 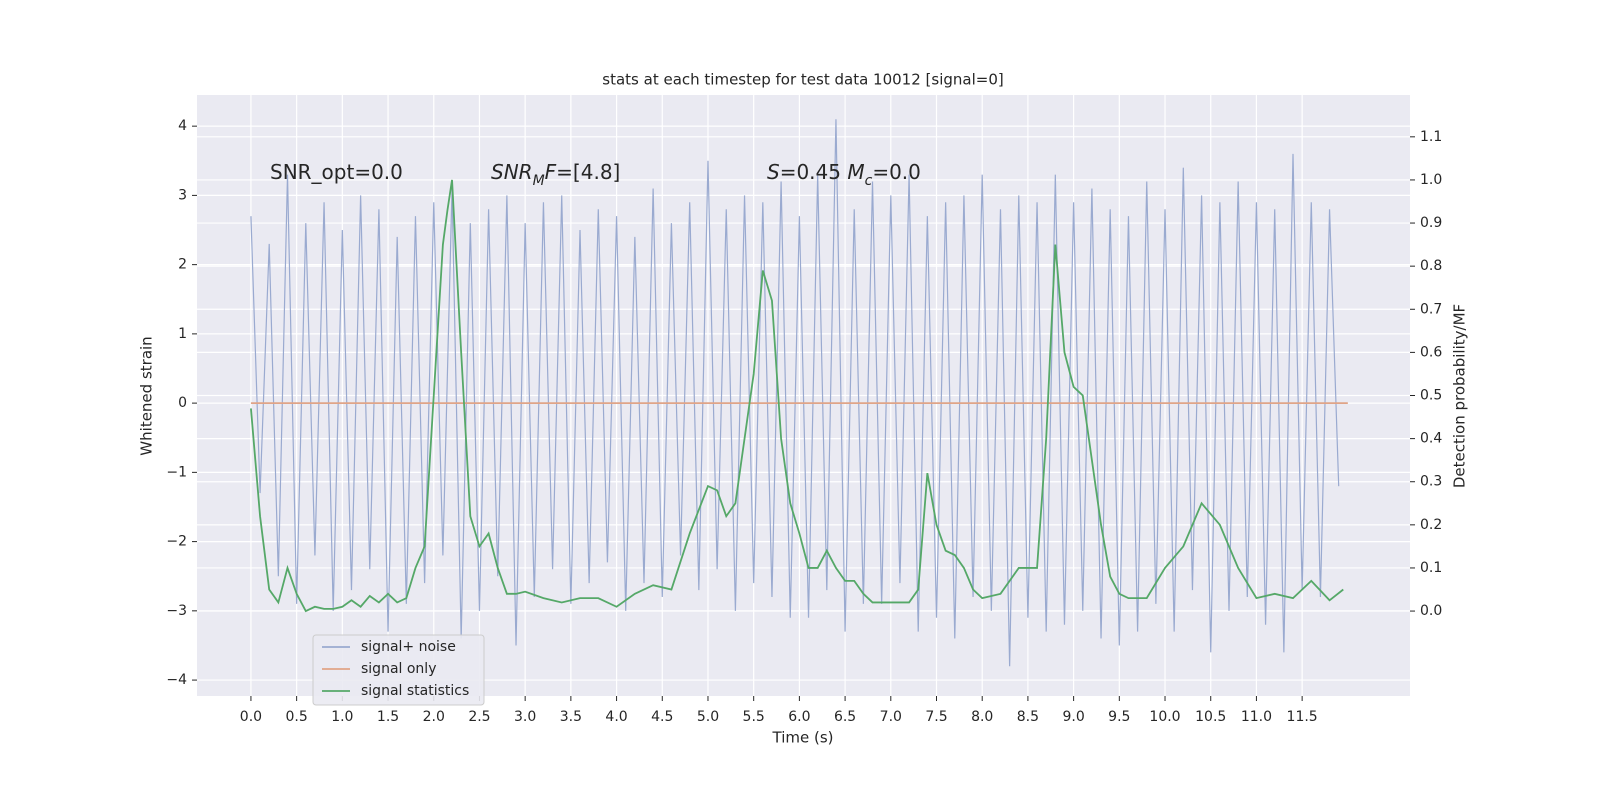 What do you see at coordinates (1431, 309) in the screenshot?
I see `y2-tick-label: 0.7` at bounding box center [1431, 309].